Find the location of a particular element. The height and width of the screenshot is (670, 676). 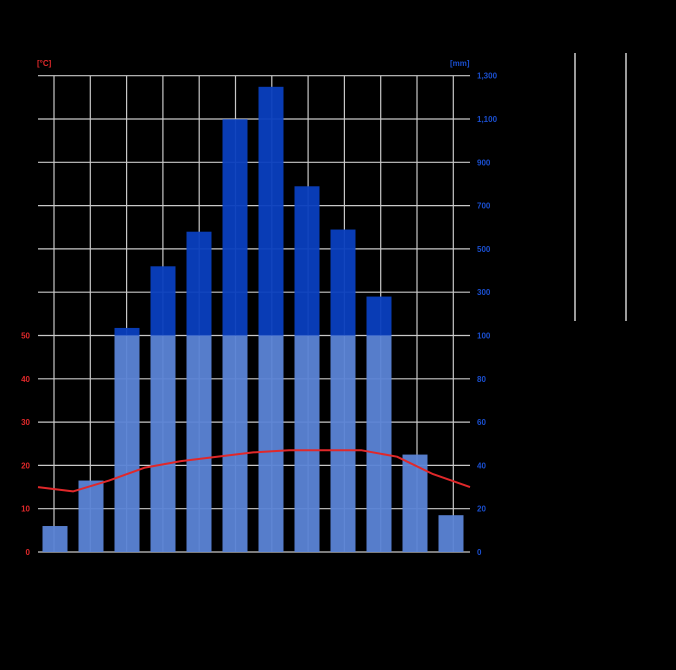

right-tick-label: 1,300 is located at coordinates (487, 76).